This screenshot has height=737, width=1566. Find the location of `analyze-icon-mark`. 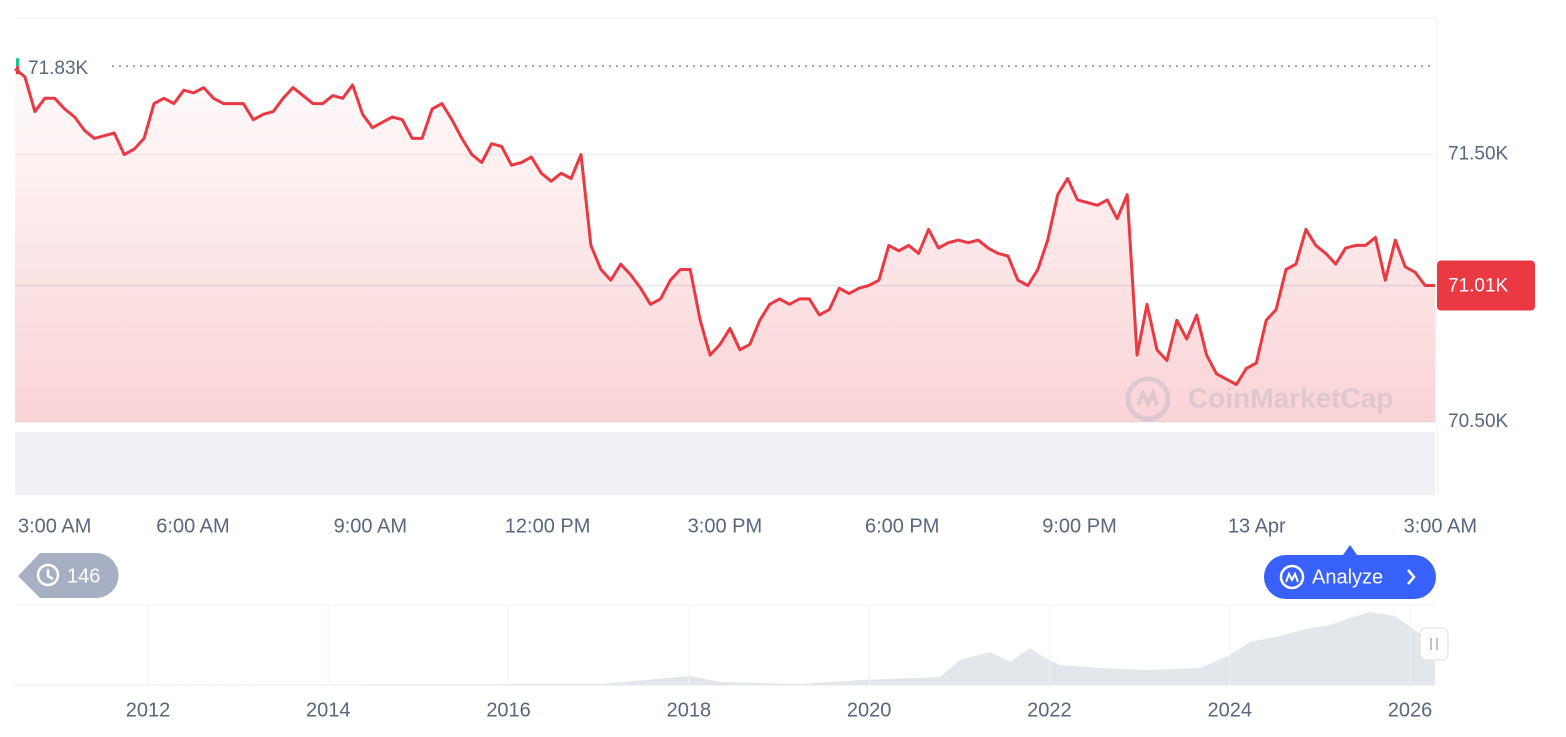

analyze-icon-mark is located at coordinates (1292, 577).